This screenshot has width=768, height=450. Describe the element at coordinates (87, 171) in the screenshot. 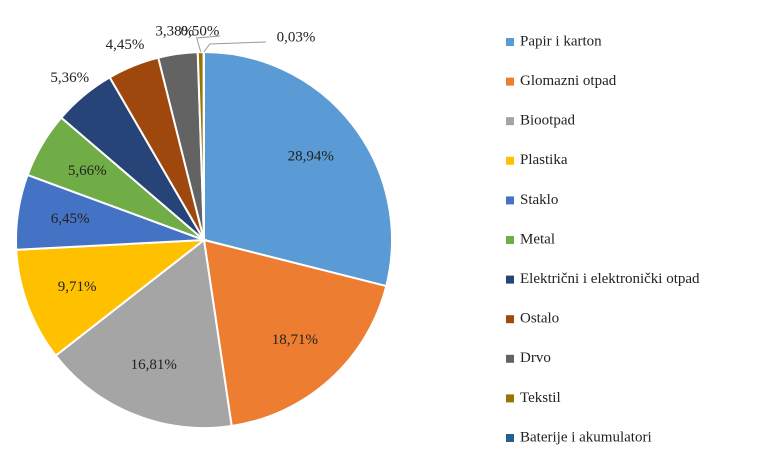

I see `slice-label: 5,66%` at that location.